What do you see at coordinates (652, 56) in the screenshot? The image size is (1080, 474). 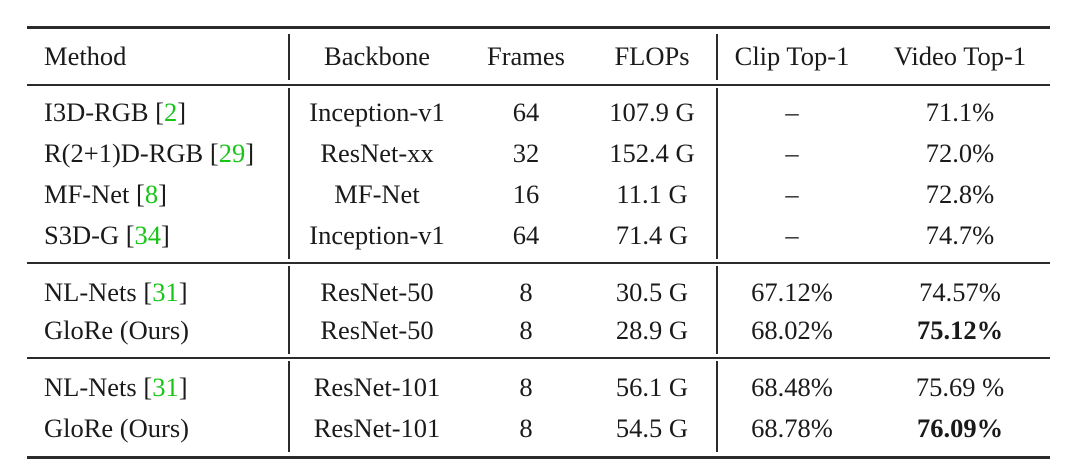 I see `header-flops: FLOPs` at bounding box center [652, 56].